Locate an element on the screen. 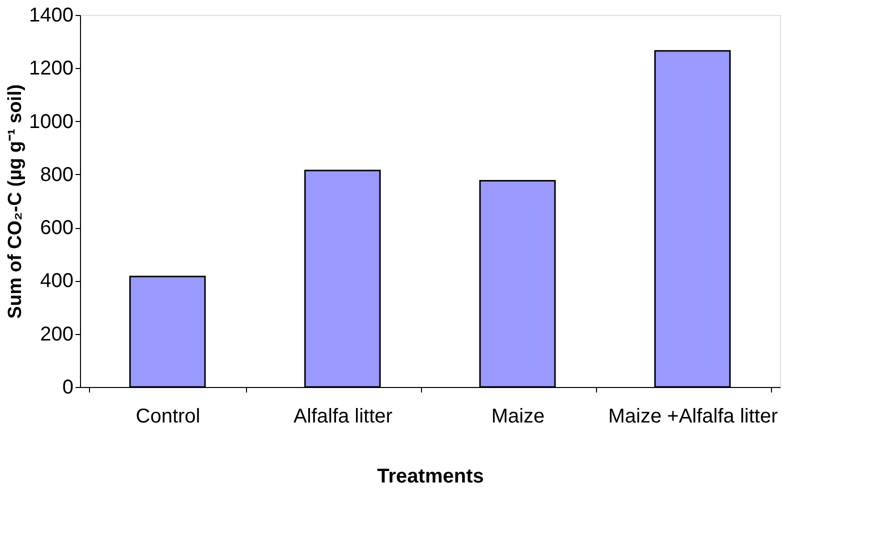 This screenshot has height=552, width=876. y-tick-label: 1000 is located at coordinates (51, 121).